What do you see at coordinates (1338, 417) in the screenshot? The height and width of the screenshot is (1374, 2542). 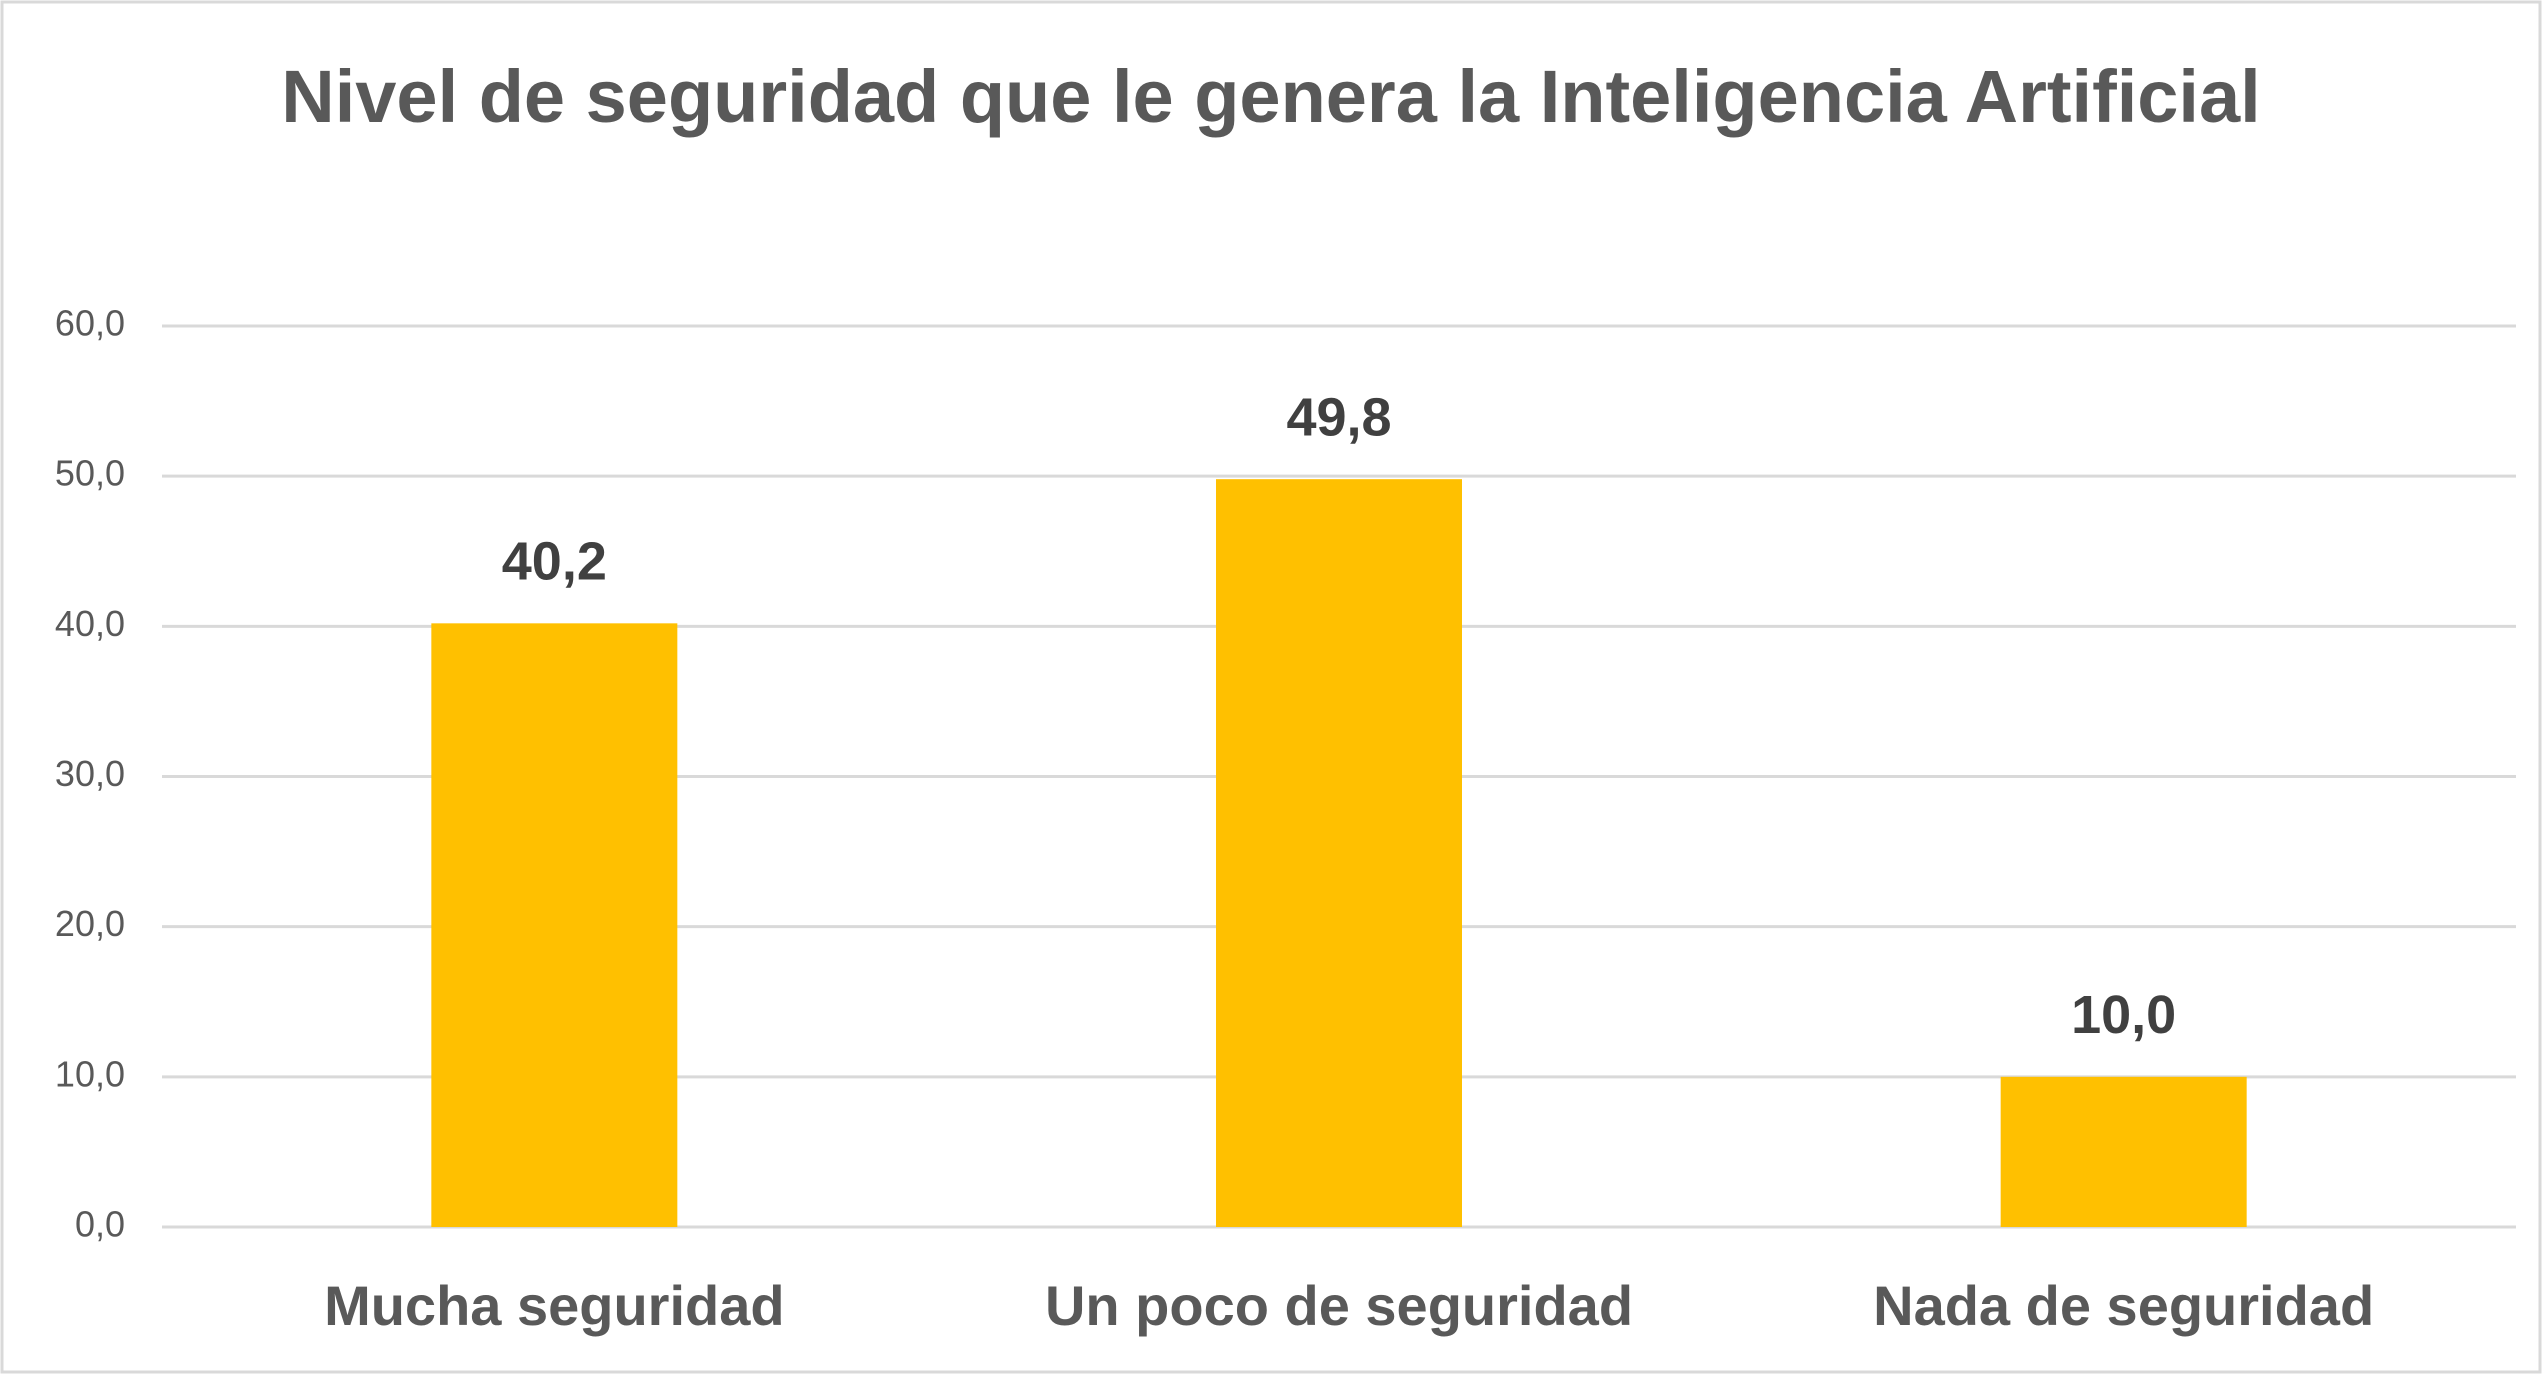 I see `data-label: 49,8` at bounding box center [1338, 417].